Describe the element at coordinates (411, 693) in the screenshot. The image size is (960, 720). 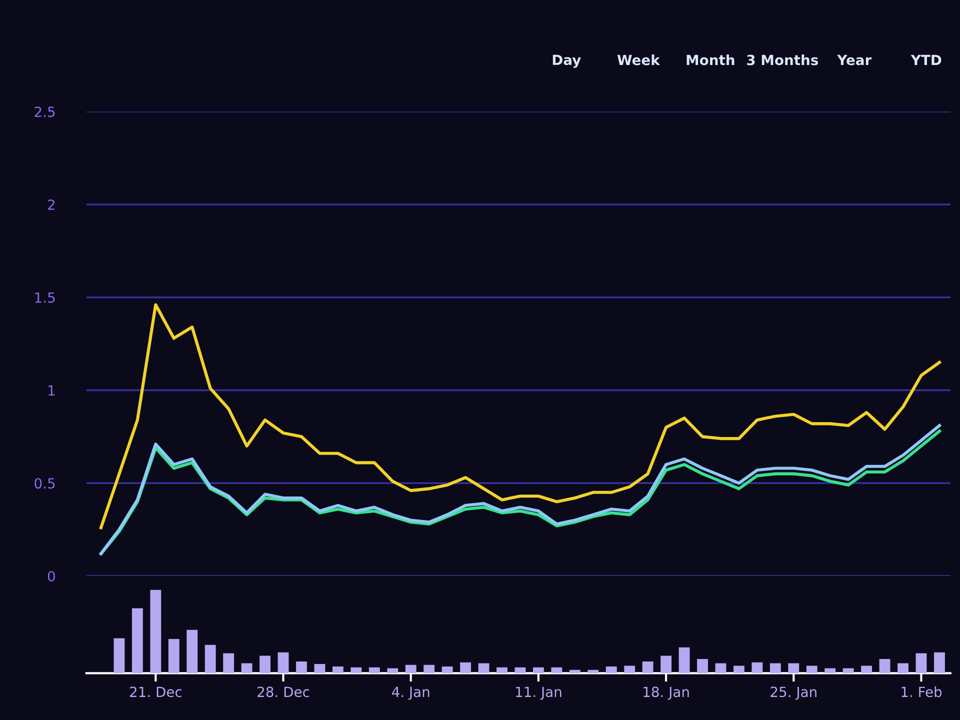
I see `x-tick-label: 4. Jan` at that location.